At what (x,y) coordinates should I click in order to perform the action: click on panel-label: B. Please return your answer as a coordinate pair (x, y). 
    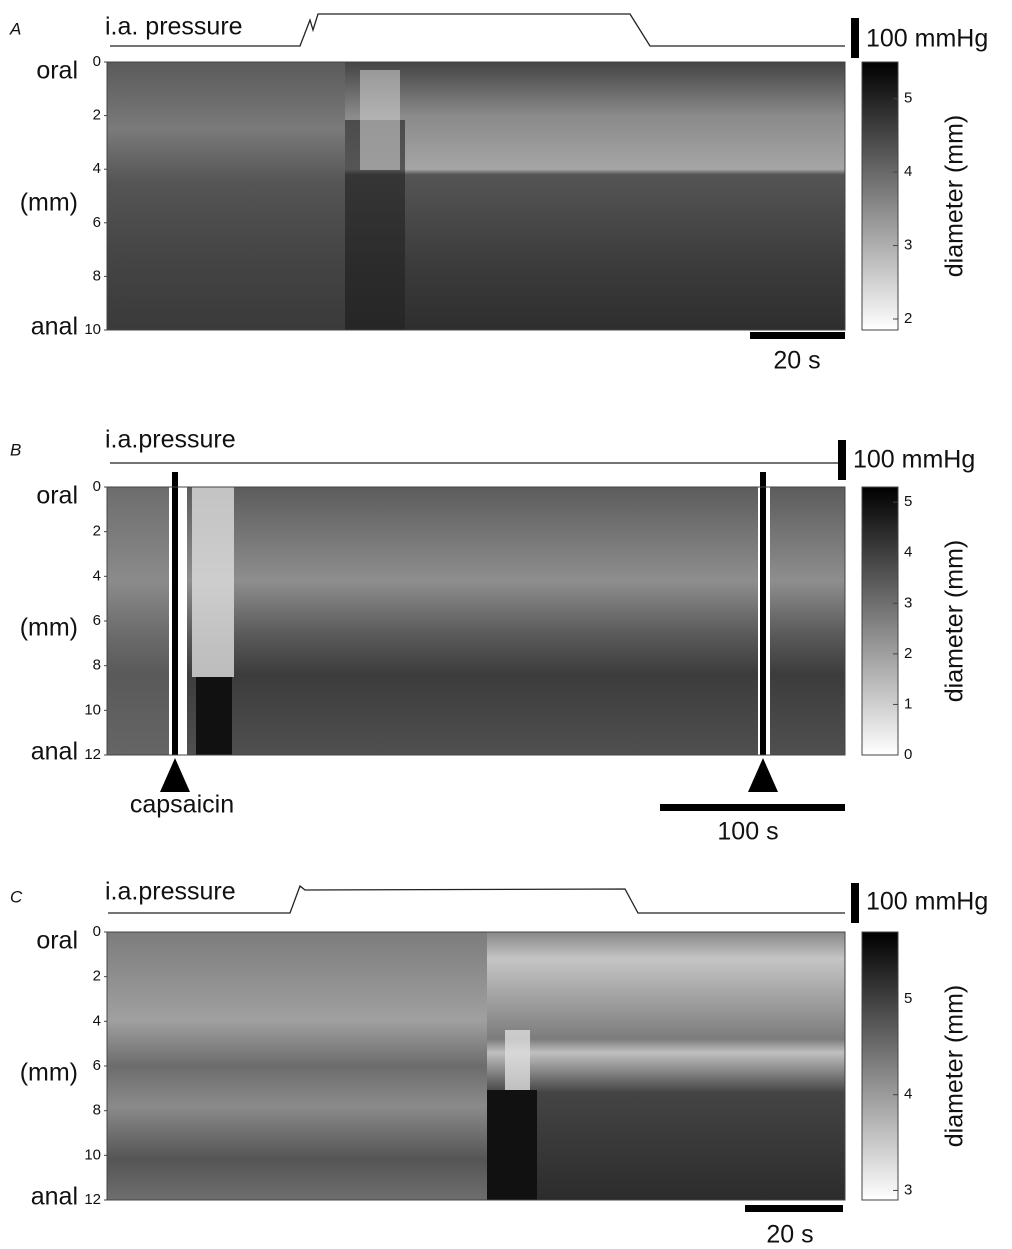
    Looking at the image, I should click on (15, 449).